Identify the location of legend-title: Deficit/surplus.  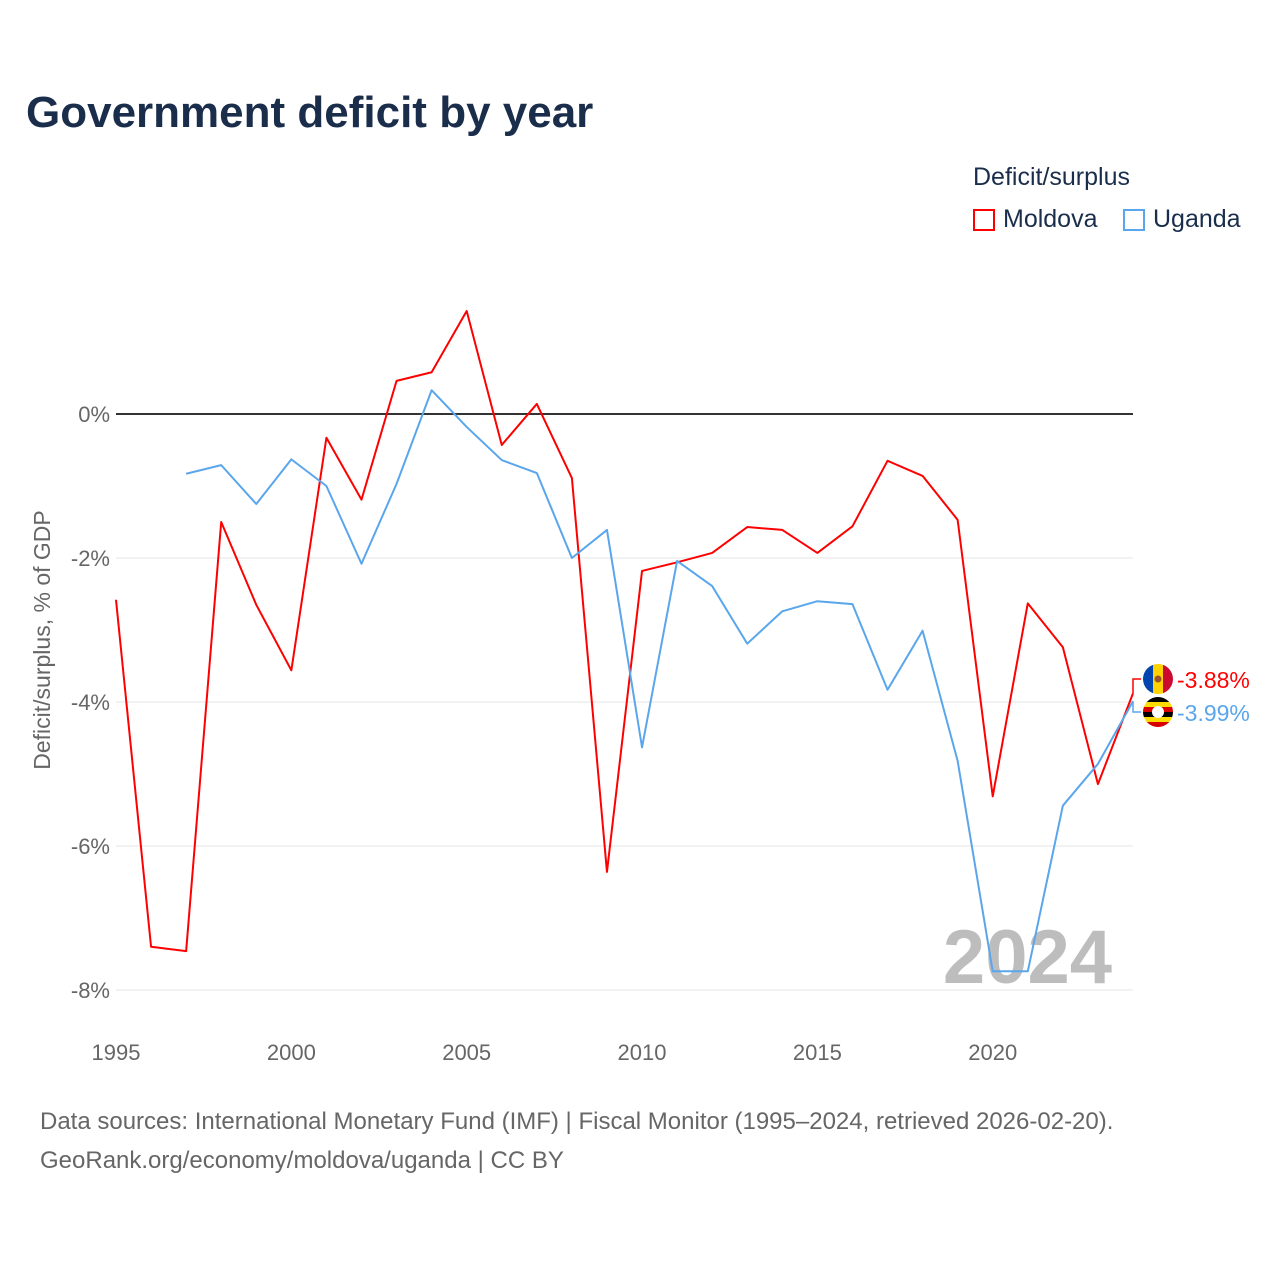
(1051, 177).